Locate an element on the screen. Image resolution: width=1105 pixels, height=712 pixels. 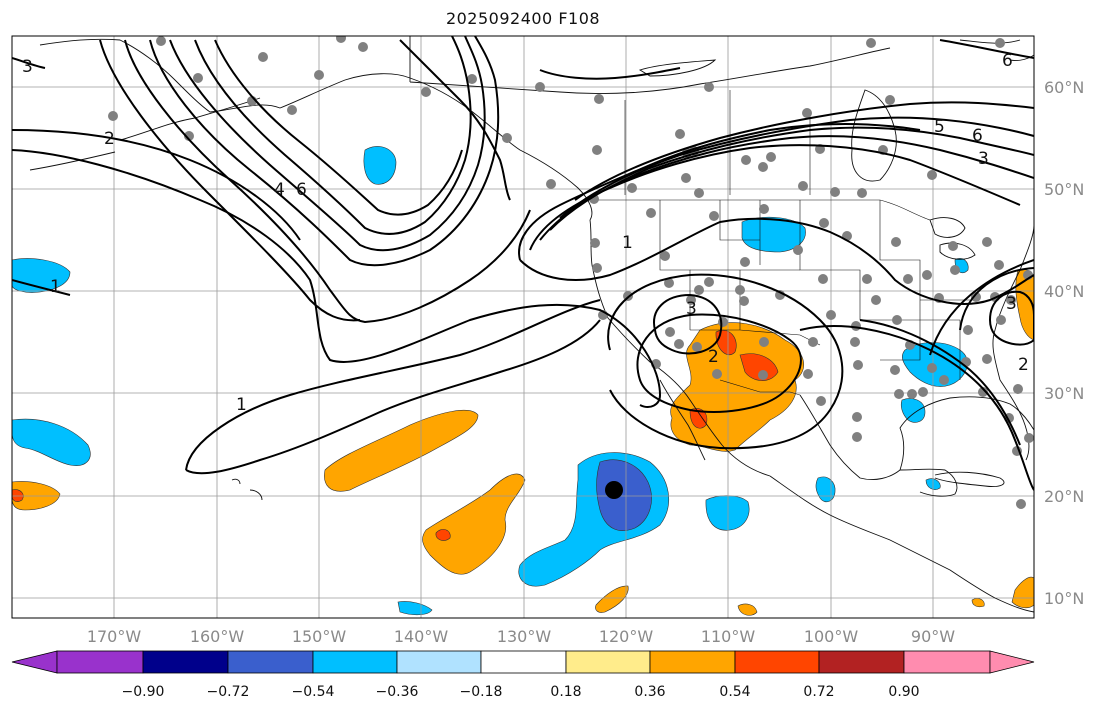
lat-label: 10°N is located at coordinates (1064, 598).